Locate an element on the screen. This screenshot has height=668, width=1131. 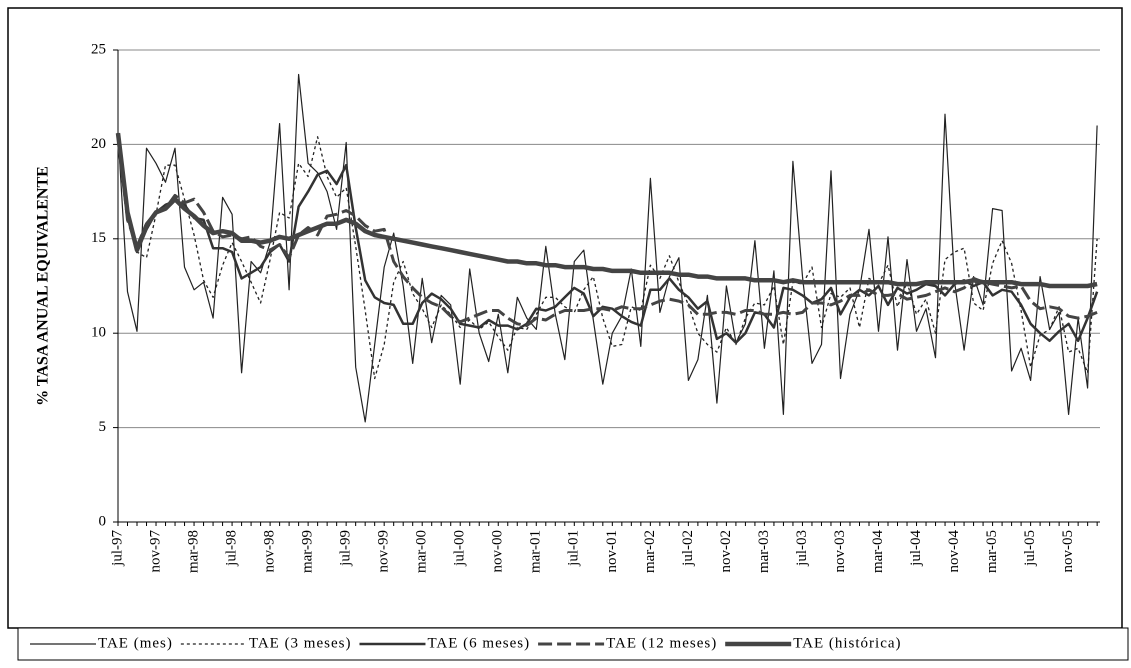
x-tick-label: mar-04 is located at coordinates (878, 552).